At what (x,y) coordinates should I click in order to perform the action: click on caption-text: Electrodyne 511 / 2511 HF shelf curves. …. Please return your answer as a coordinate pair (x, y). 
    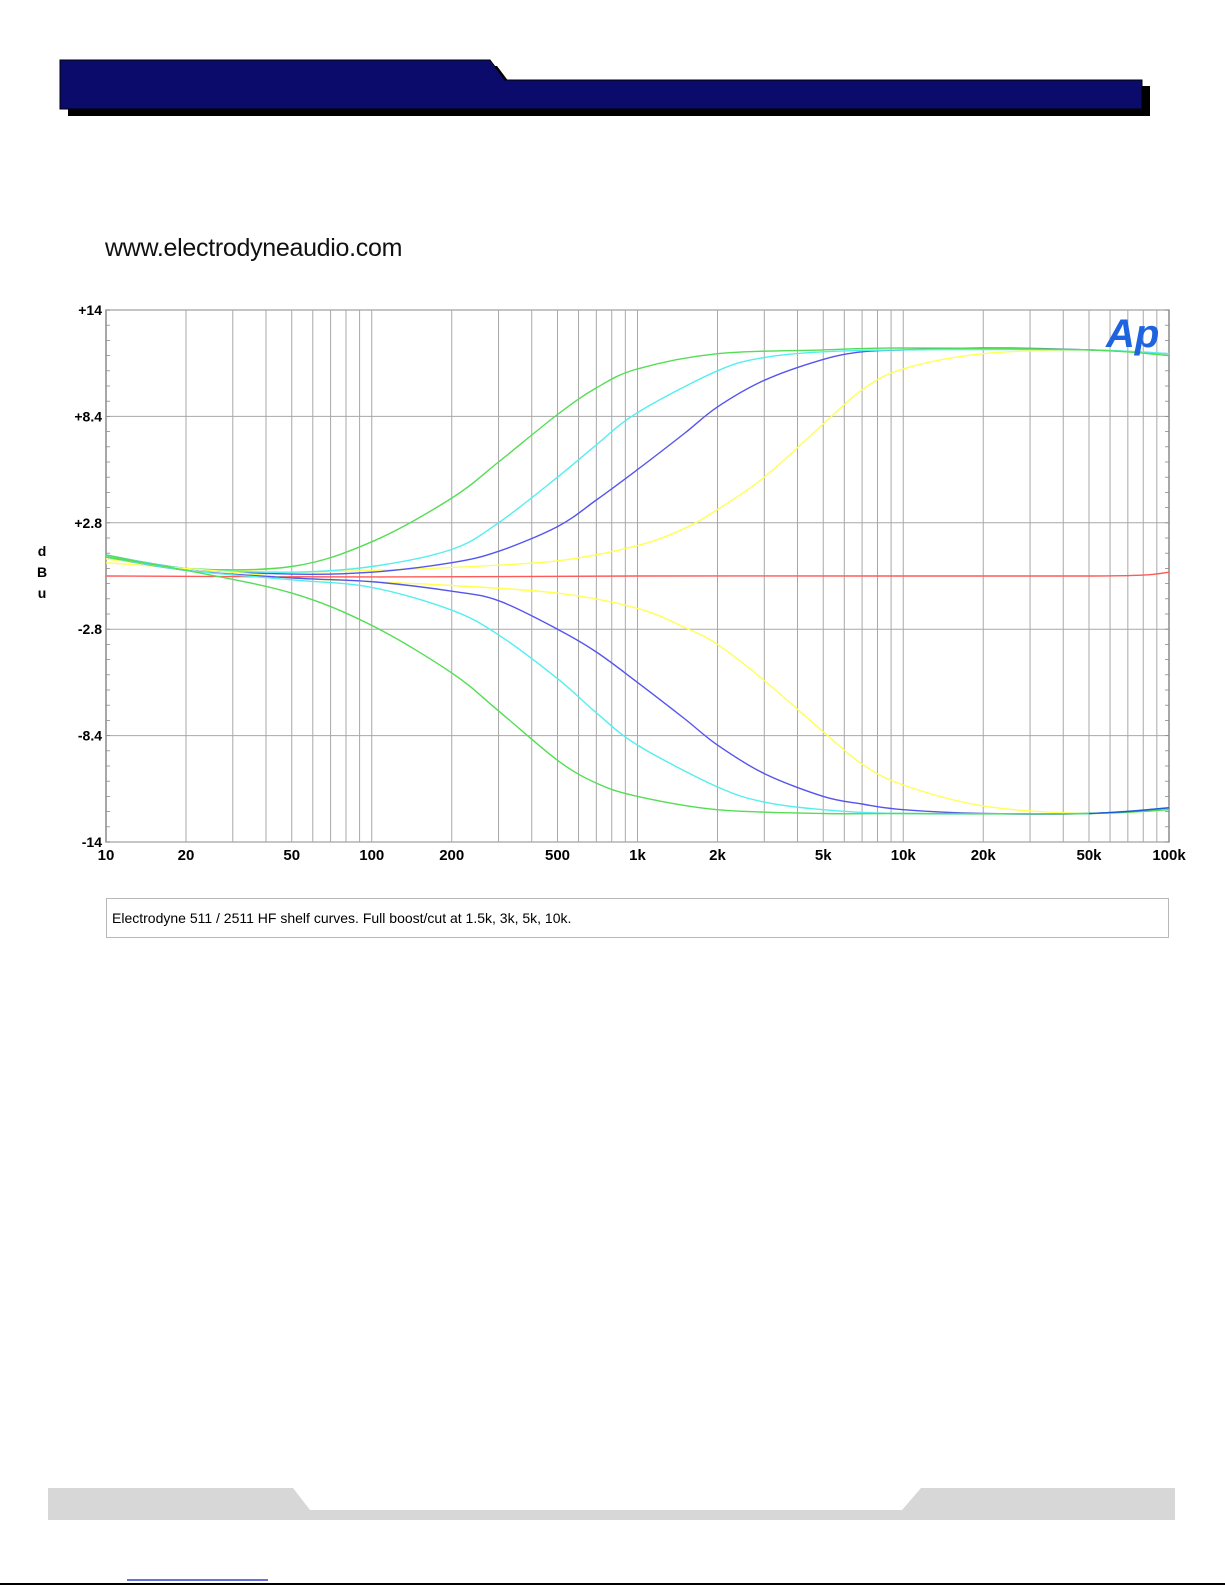
    Looking at the image, I should click on (342, 918).